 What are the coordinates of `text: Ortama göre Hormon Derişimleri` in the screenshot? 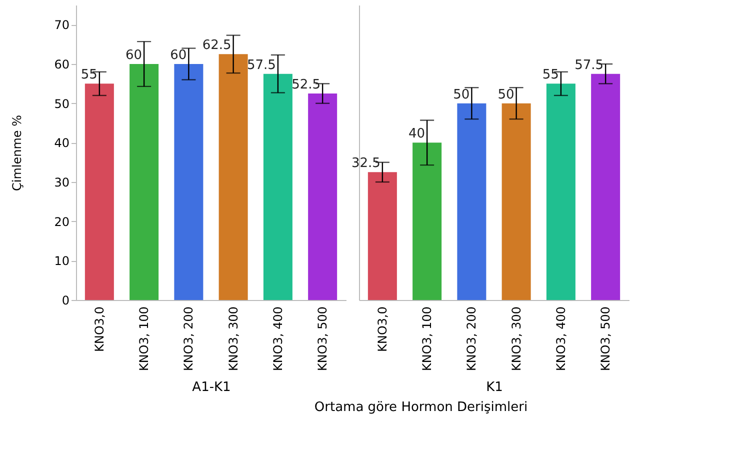 It's located at (421, 407).